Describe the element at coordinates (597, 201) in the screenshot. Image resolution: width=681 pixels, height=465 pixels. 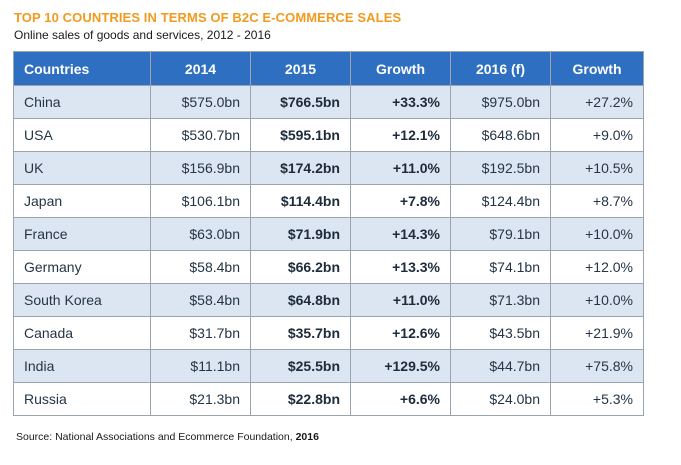
I see `cell-growth-2016: +8.7%` at that location.